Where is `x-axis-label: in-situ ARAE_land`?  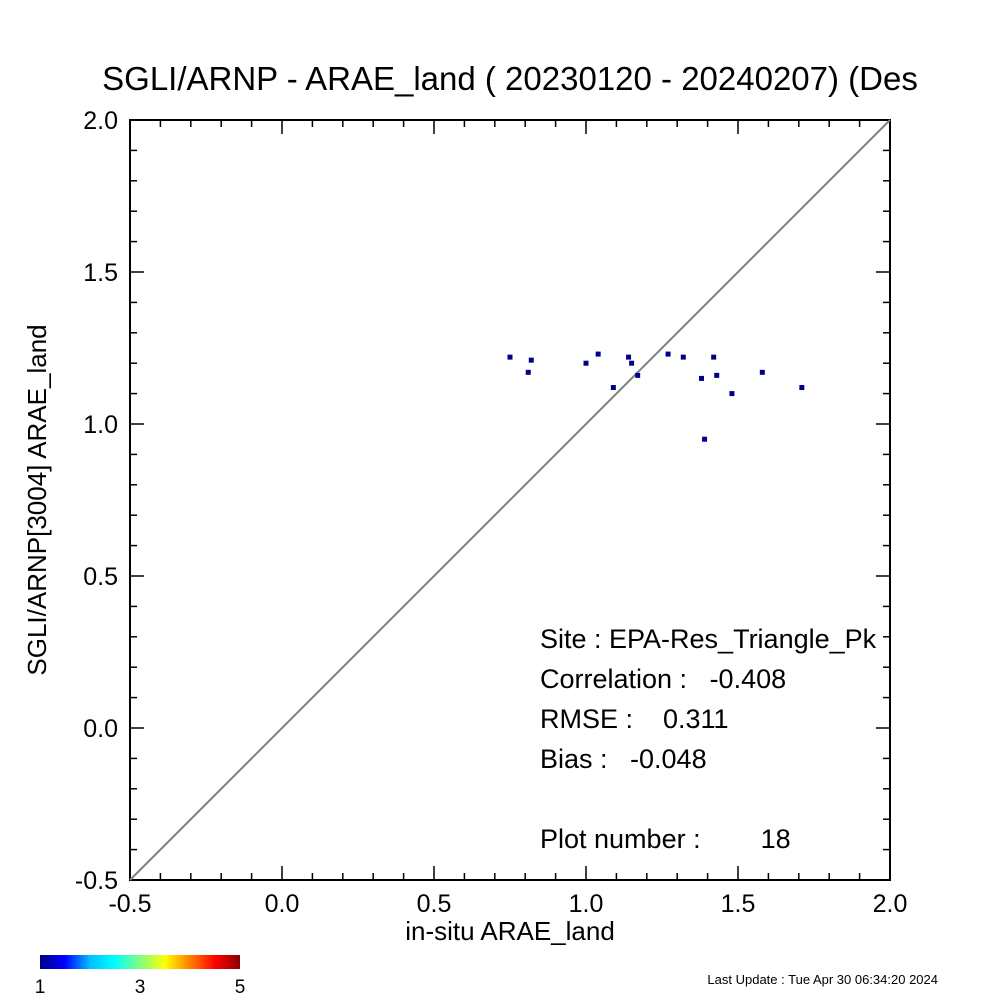
x-axis-label: in-situ ARAE_land is located at coordinates (510, 931).